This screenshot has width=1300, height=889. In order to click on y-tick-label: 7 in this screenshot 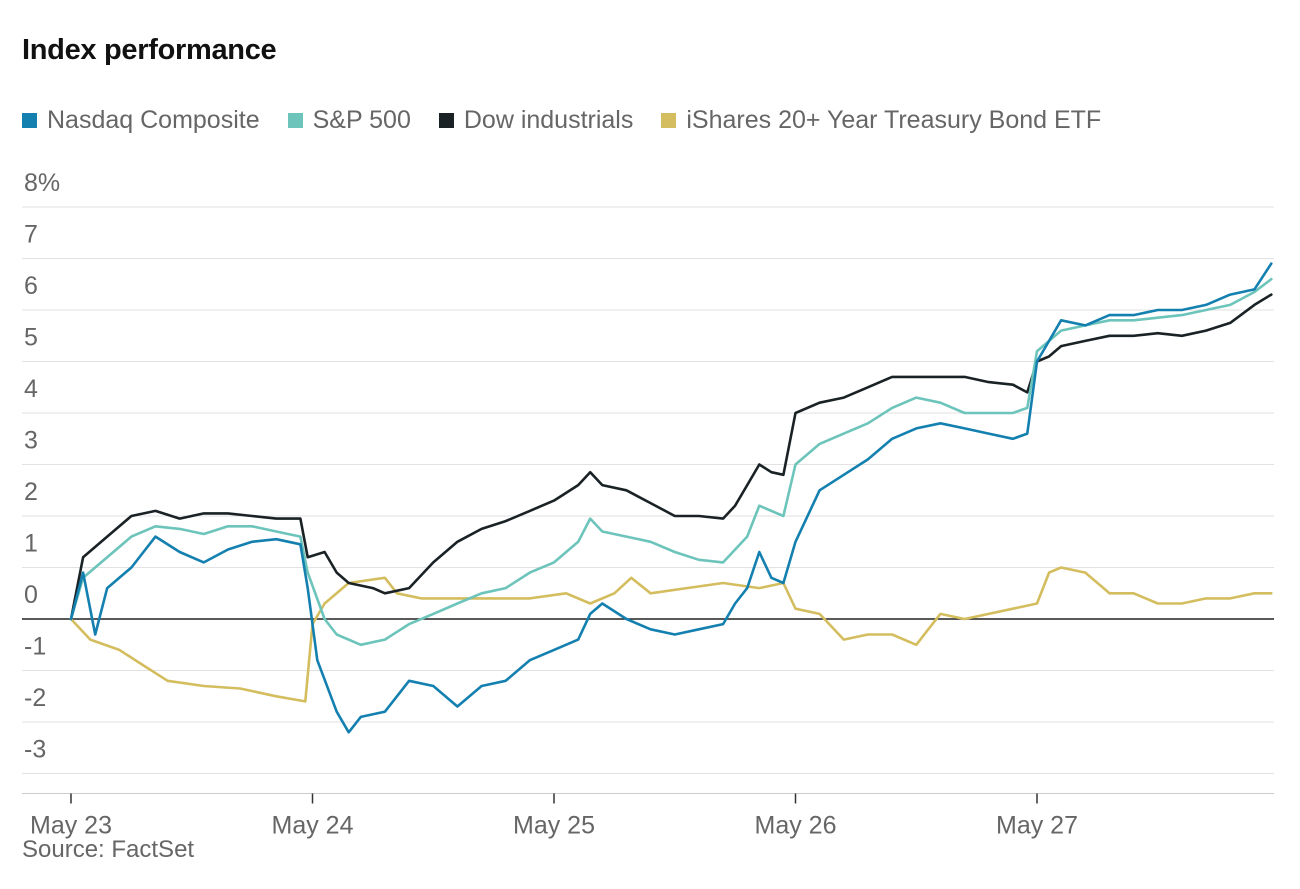, I will do `click(31, 235)`.